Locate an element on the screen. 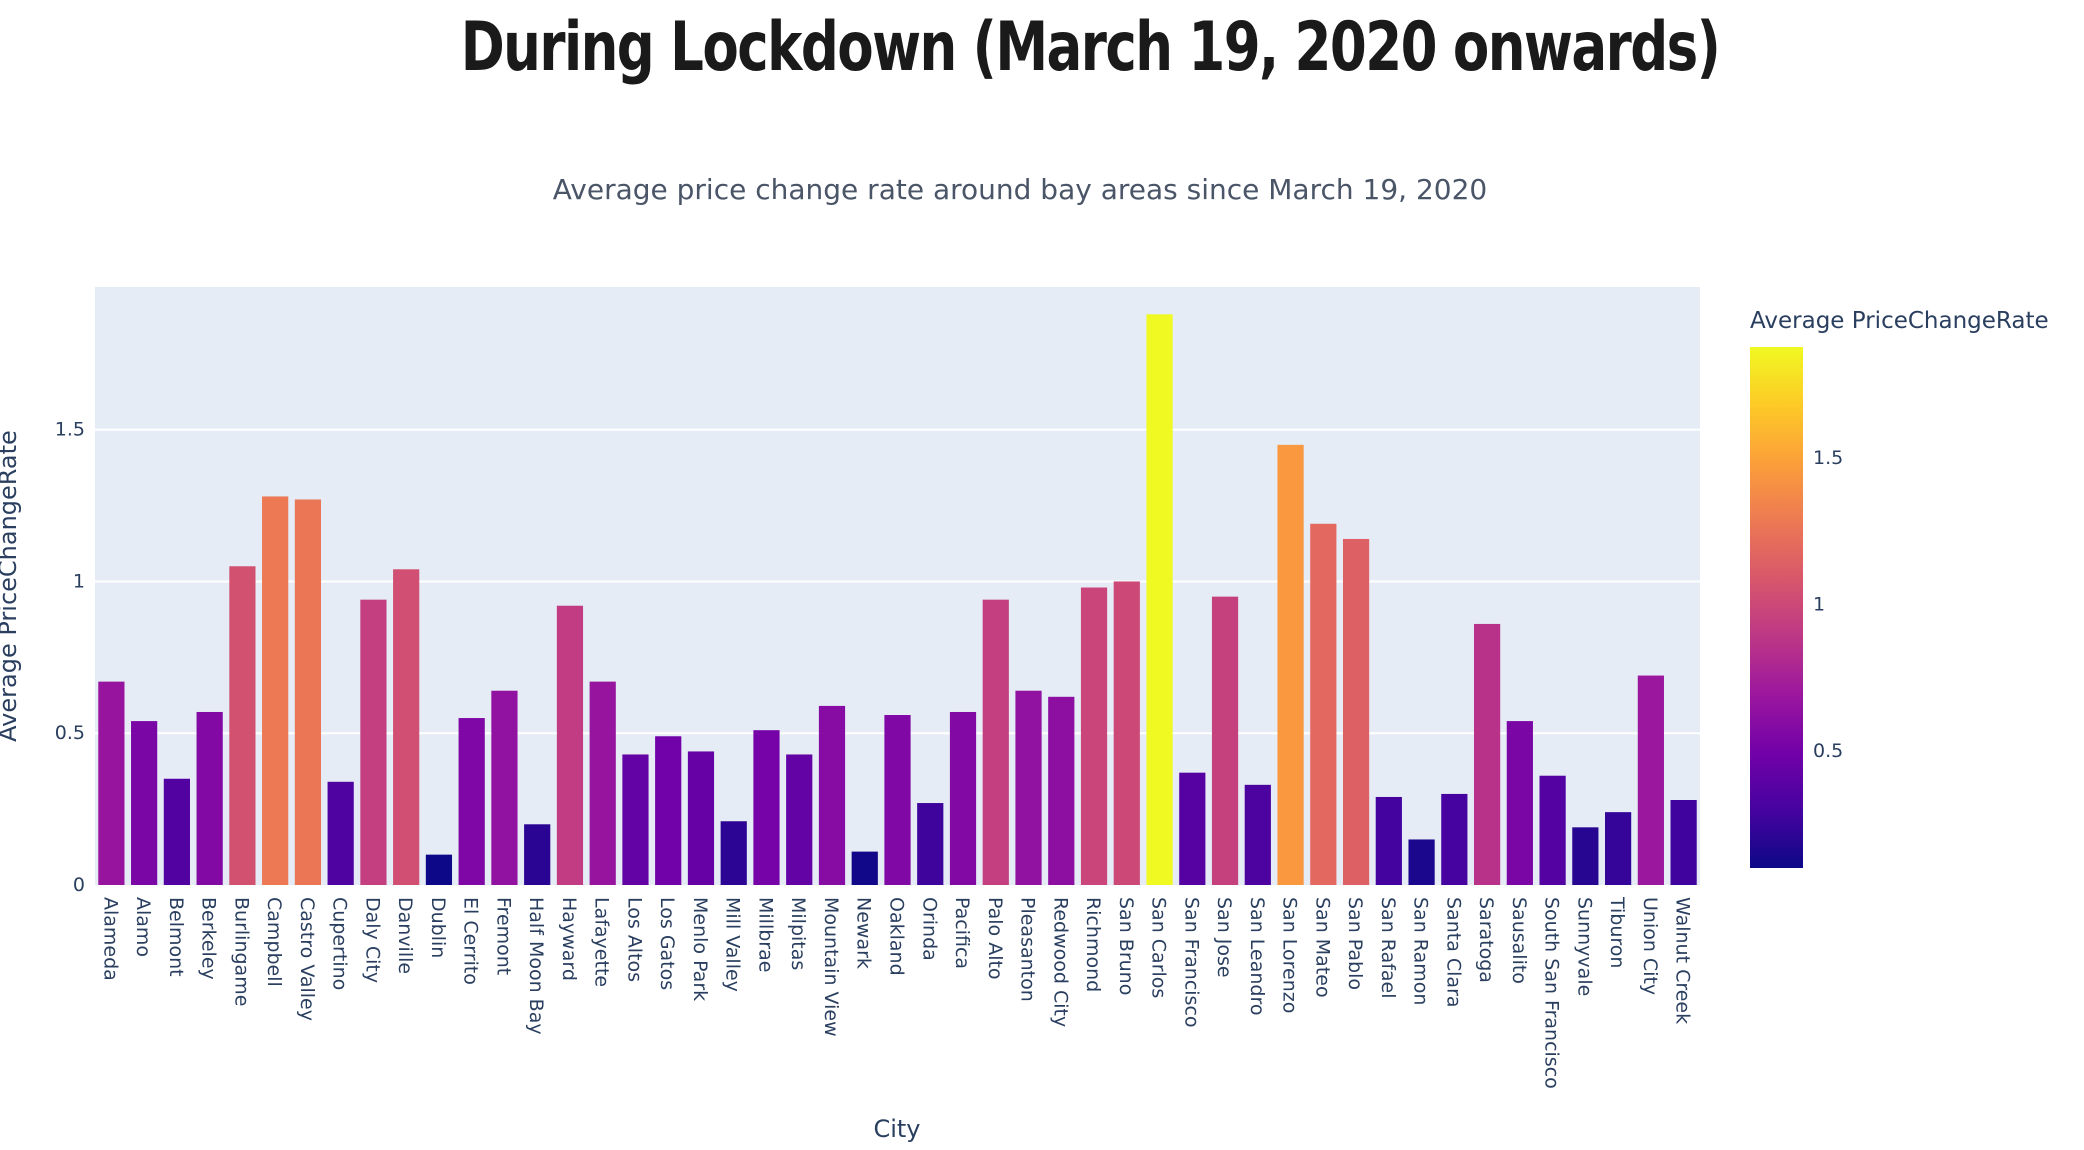  bar-redwood-city is located at coordinates (1061, 790).